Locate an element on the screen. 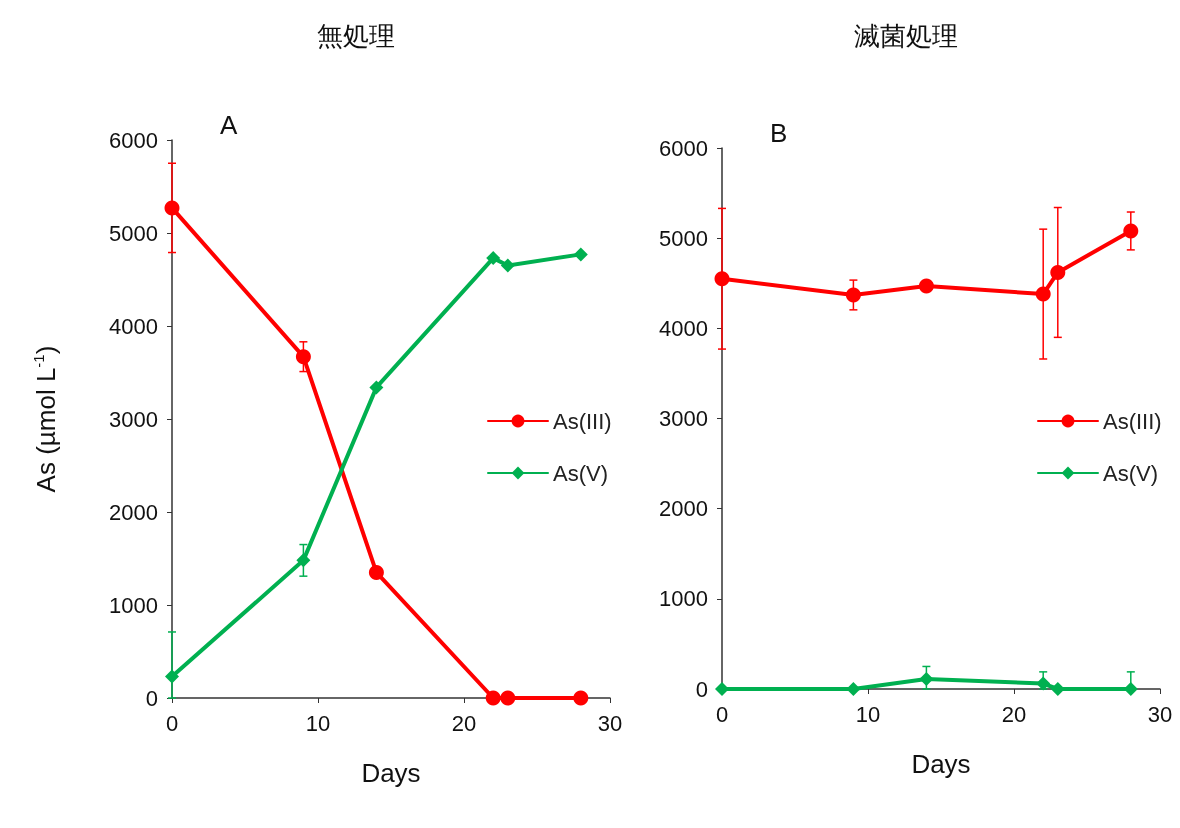 This screenshot has width=1180, height=828. y-axis-title: As (µmol L-1) is located at coordinates (45, 419).